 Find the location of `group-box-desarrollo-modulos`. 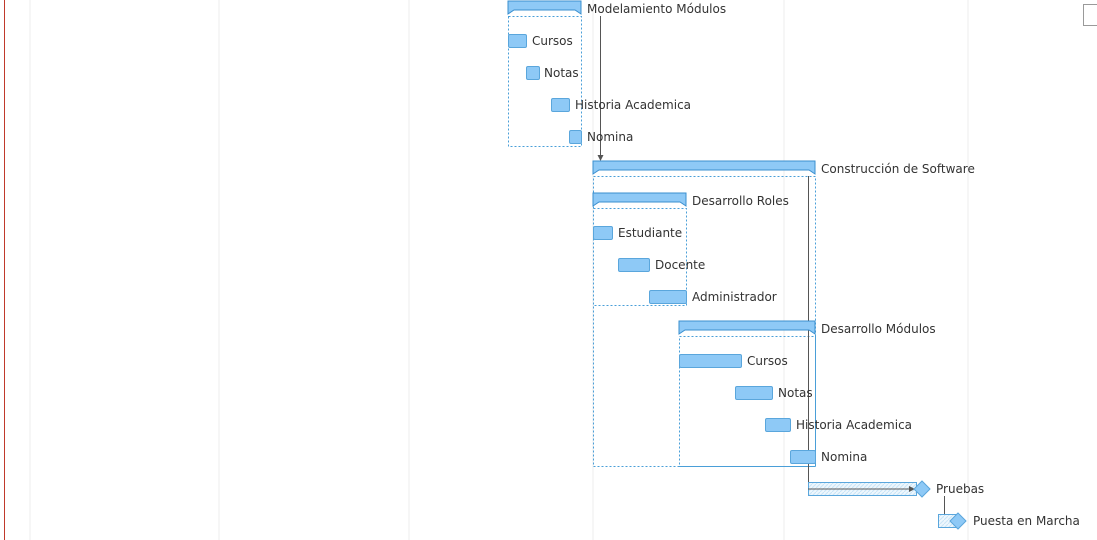

group-box-desarrollo-modulos is located at coordinates (747, 401).